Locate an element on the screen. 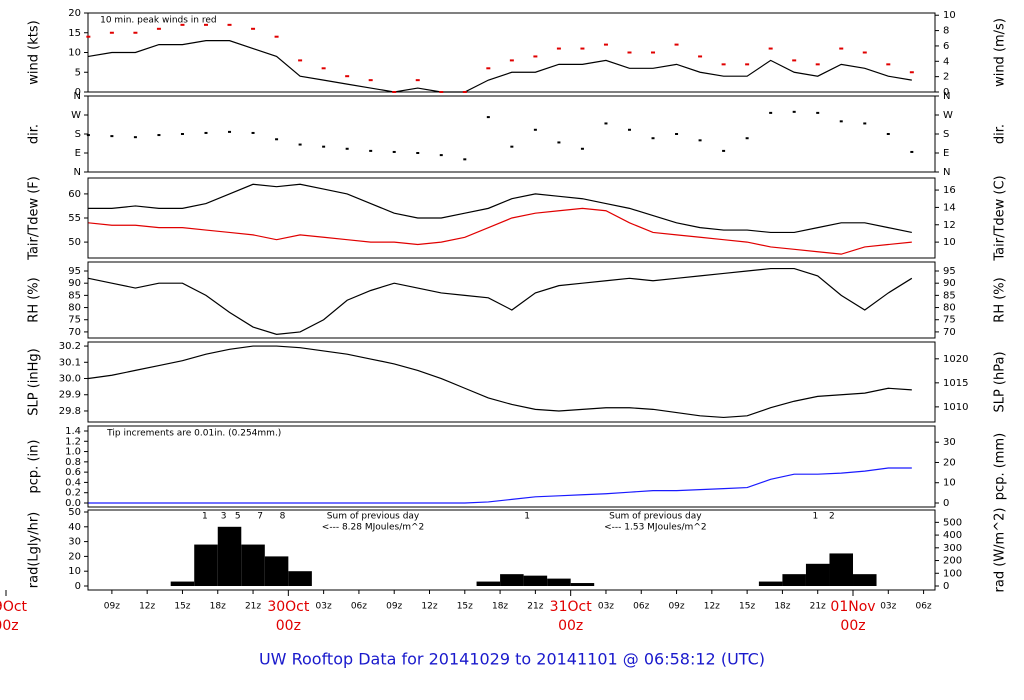 This screenshot has width=1024, height=700. y-tick-label: 5 is located at coordinates (78, 72).